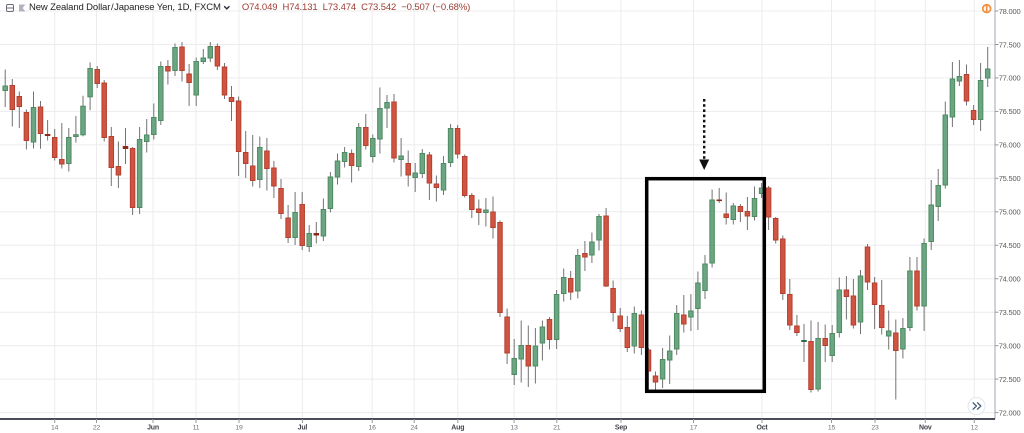 The width and height of the screenshot is (1024, 433). What do you see at coordinates (621, 428) in the screenshot?
I see `svg-text: Sep` at bounding box center [621, 428].